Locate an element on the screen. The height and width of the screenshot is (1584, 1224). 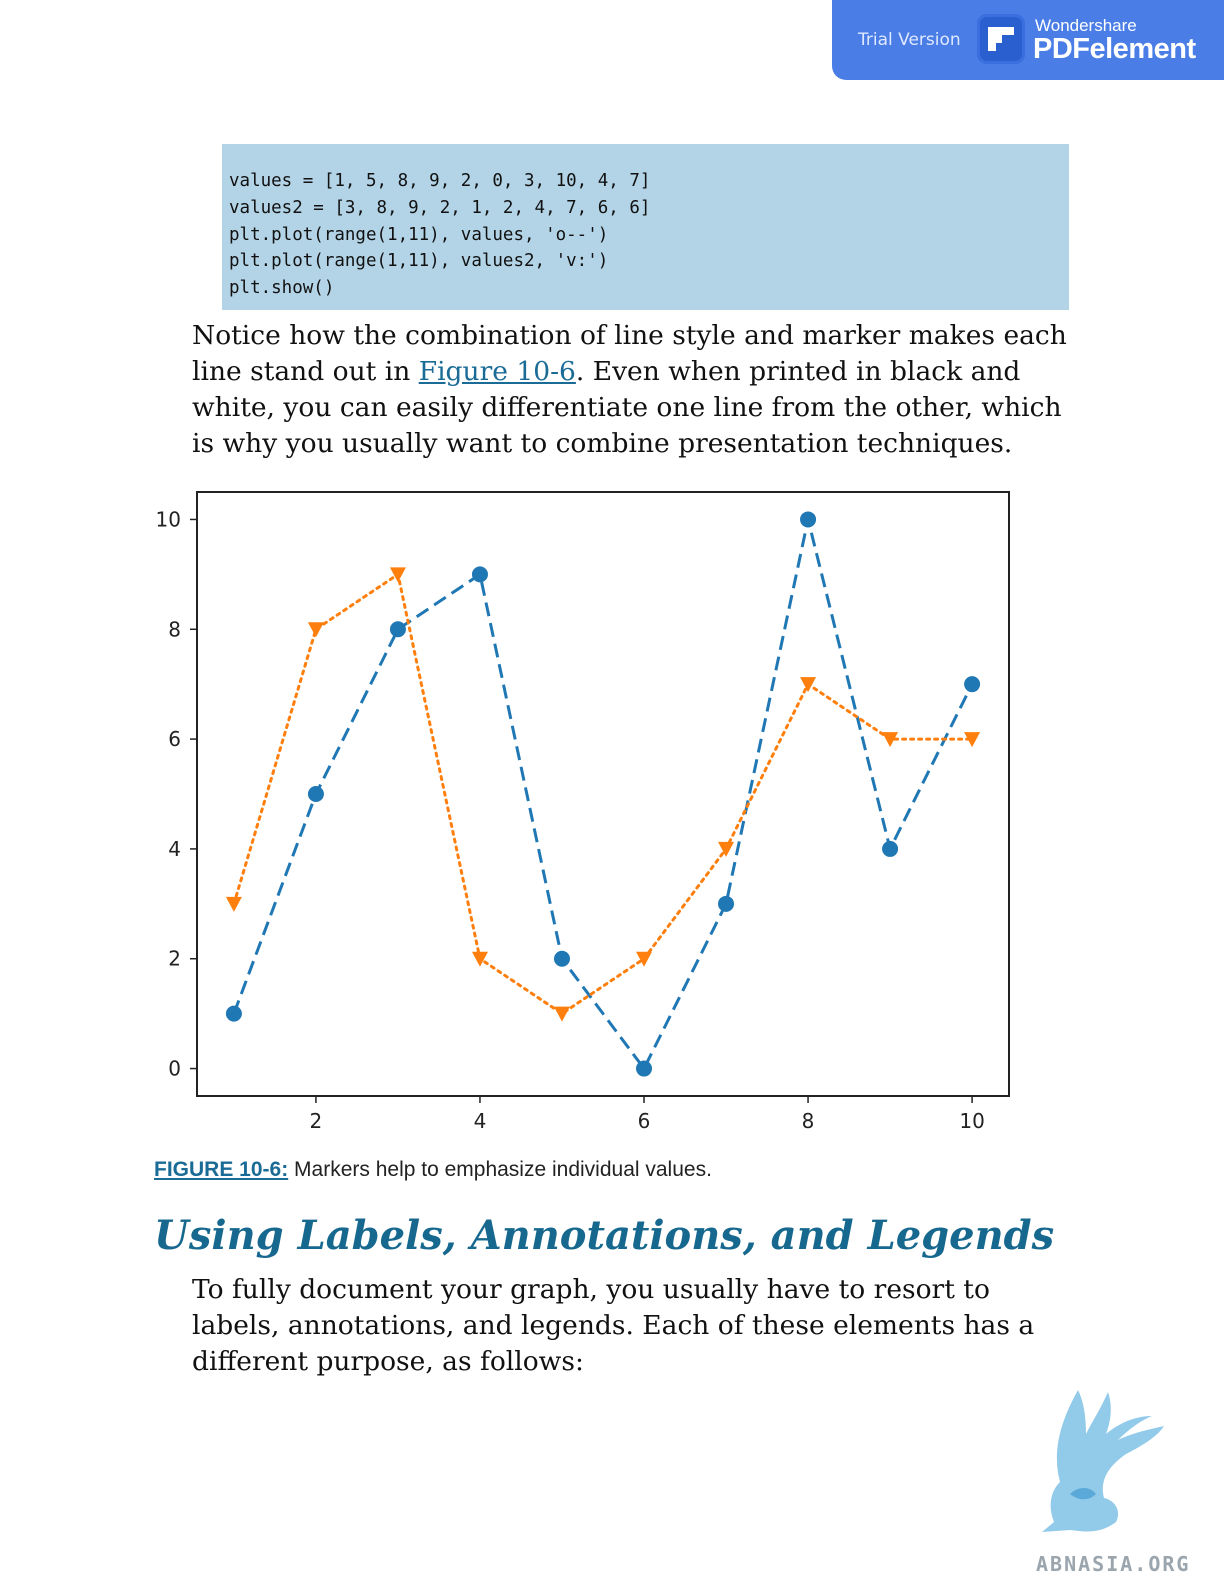
x-tick-label: 10 is located at coordinates (971, 1121).